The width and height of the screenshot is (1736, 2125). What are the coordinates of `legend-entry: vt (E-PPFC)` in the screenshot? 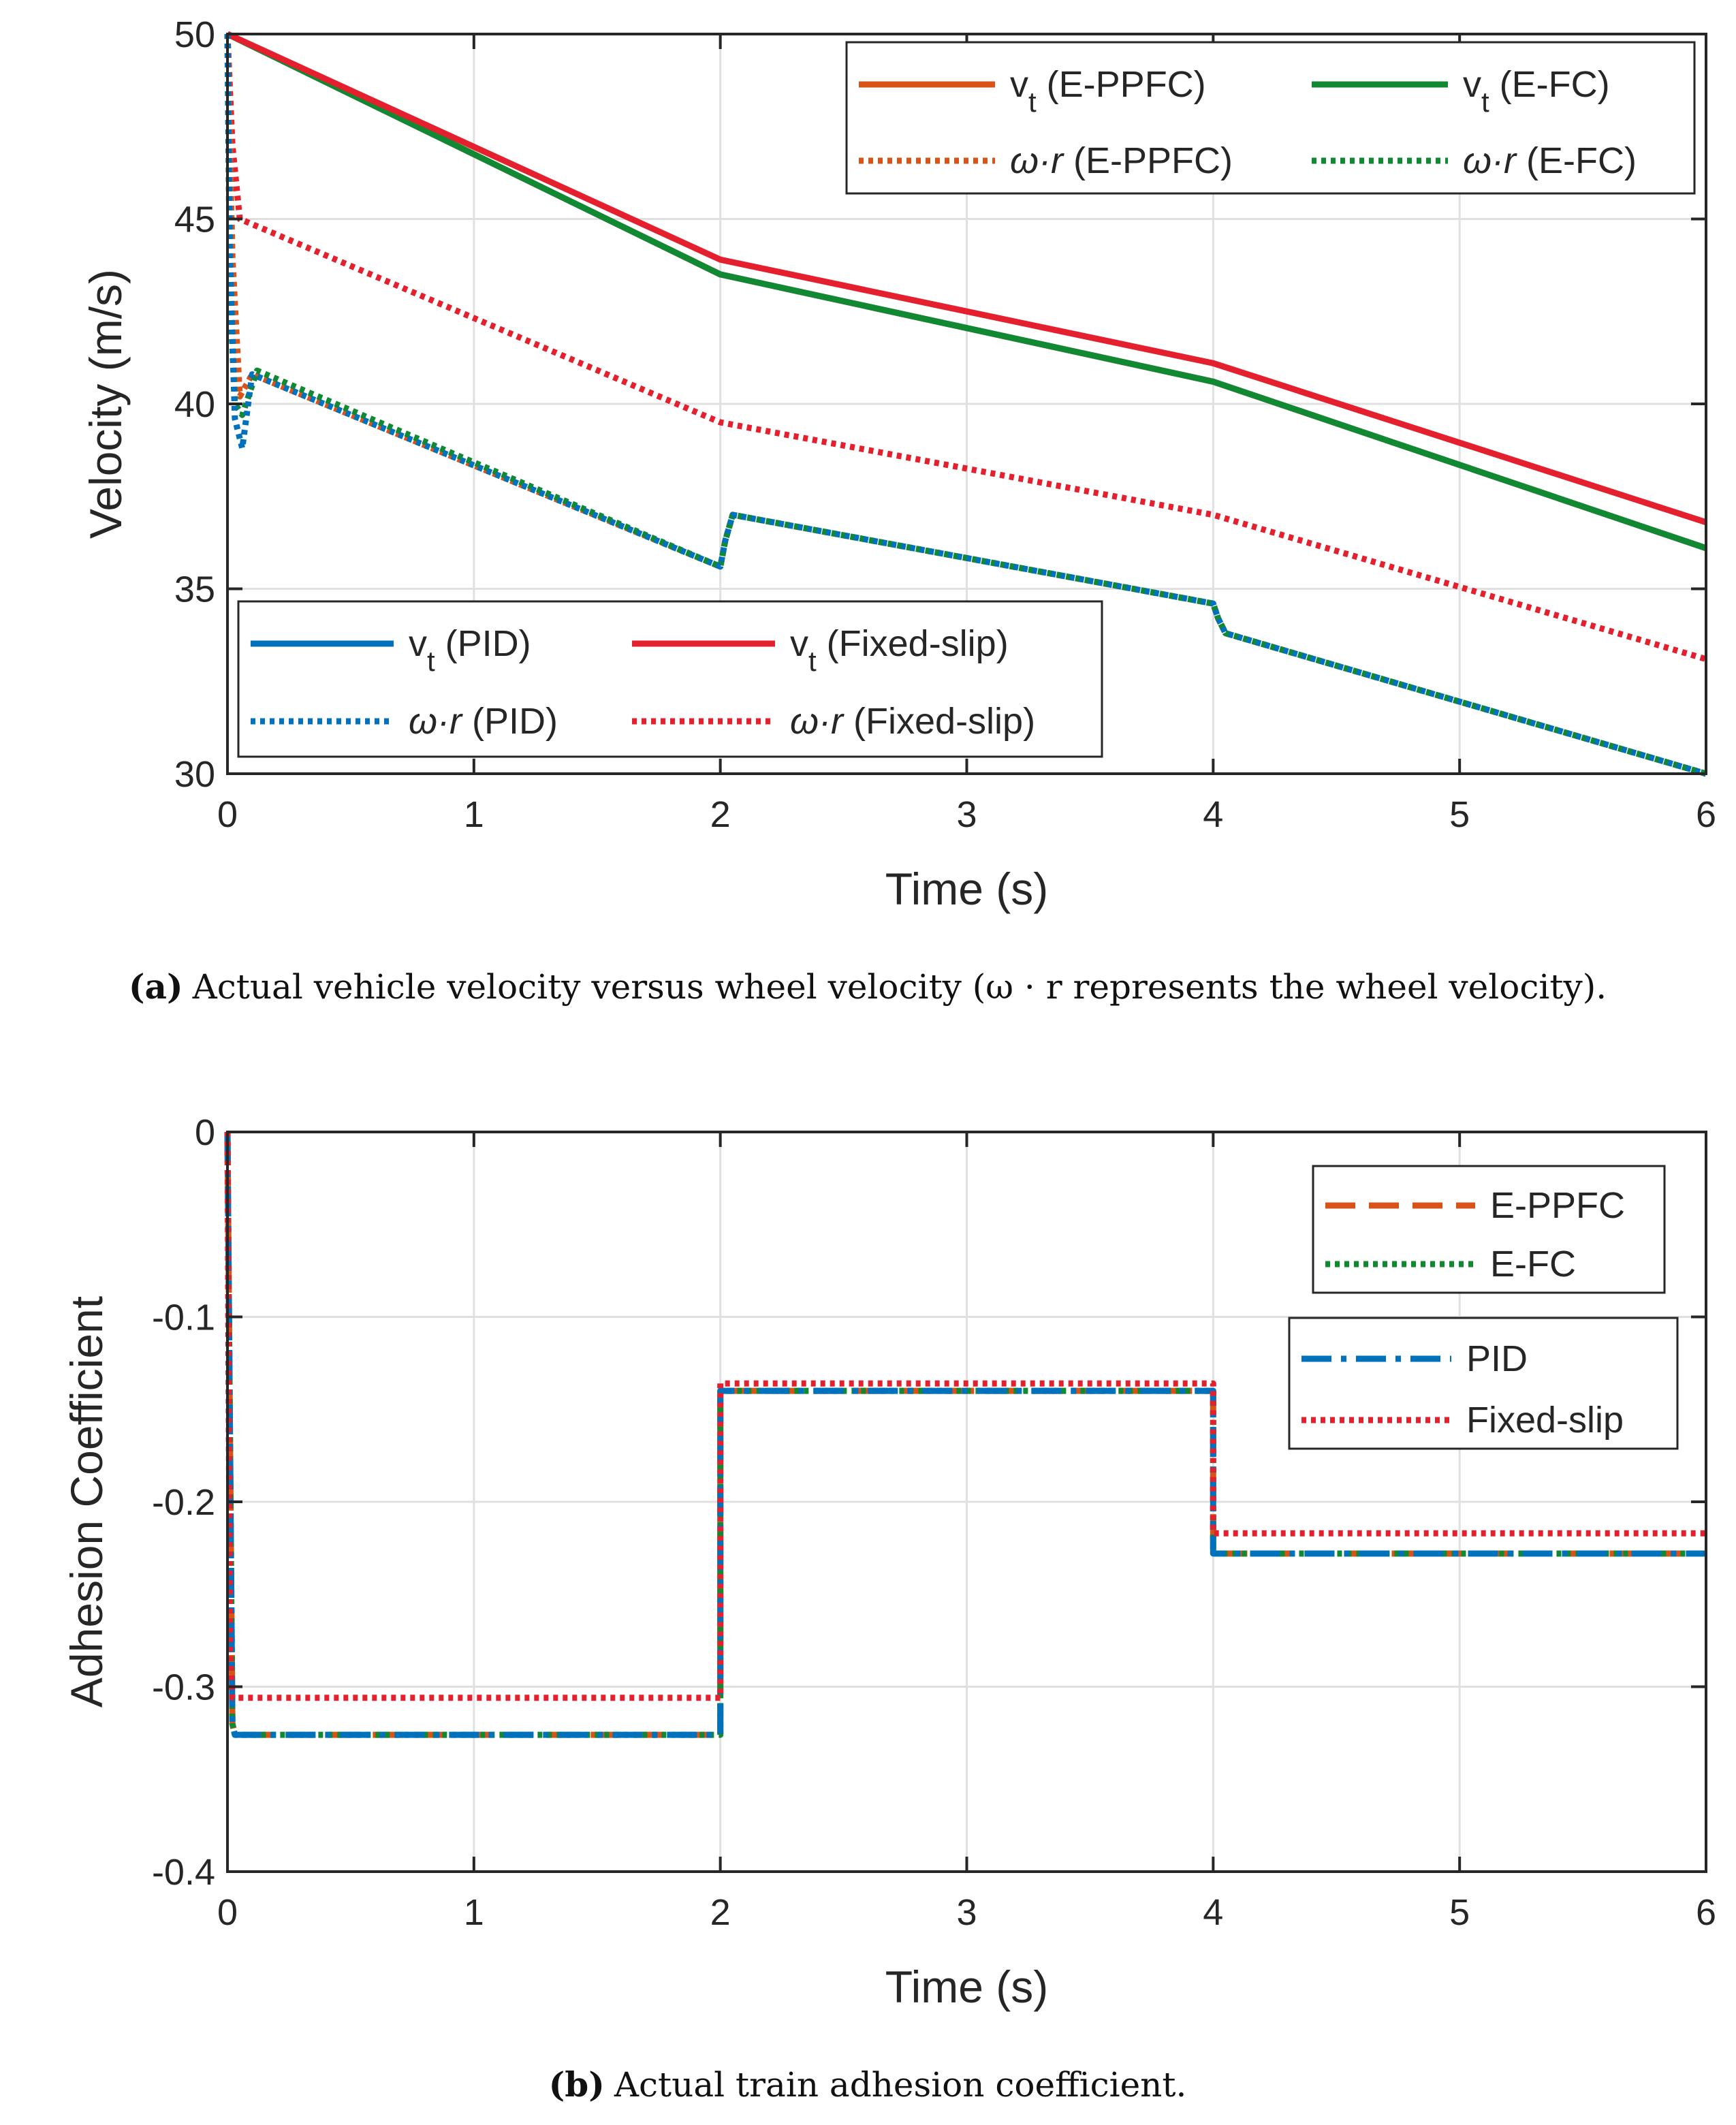 It's located at (1032, 91).